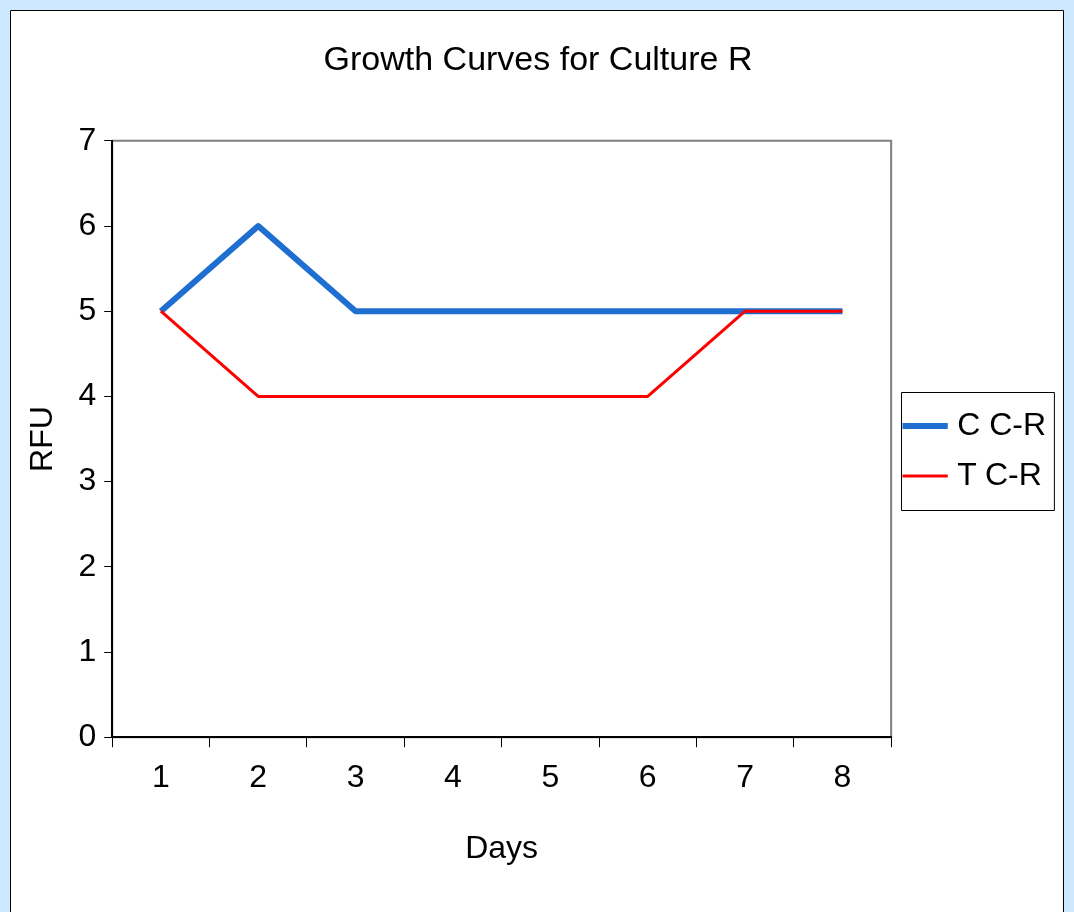 The width and height of the screenshot is (1074, 912). Describe the element at coordinates (87, 564) in the screenshot. I see `y-tick-label: 2` at that location.